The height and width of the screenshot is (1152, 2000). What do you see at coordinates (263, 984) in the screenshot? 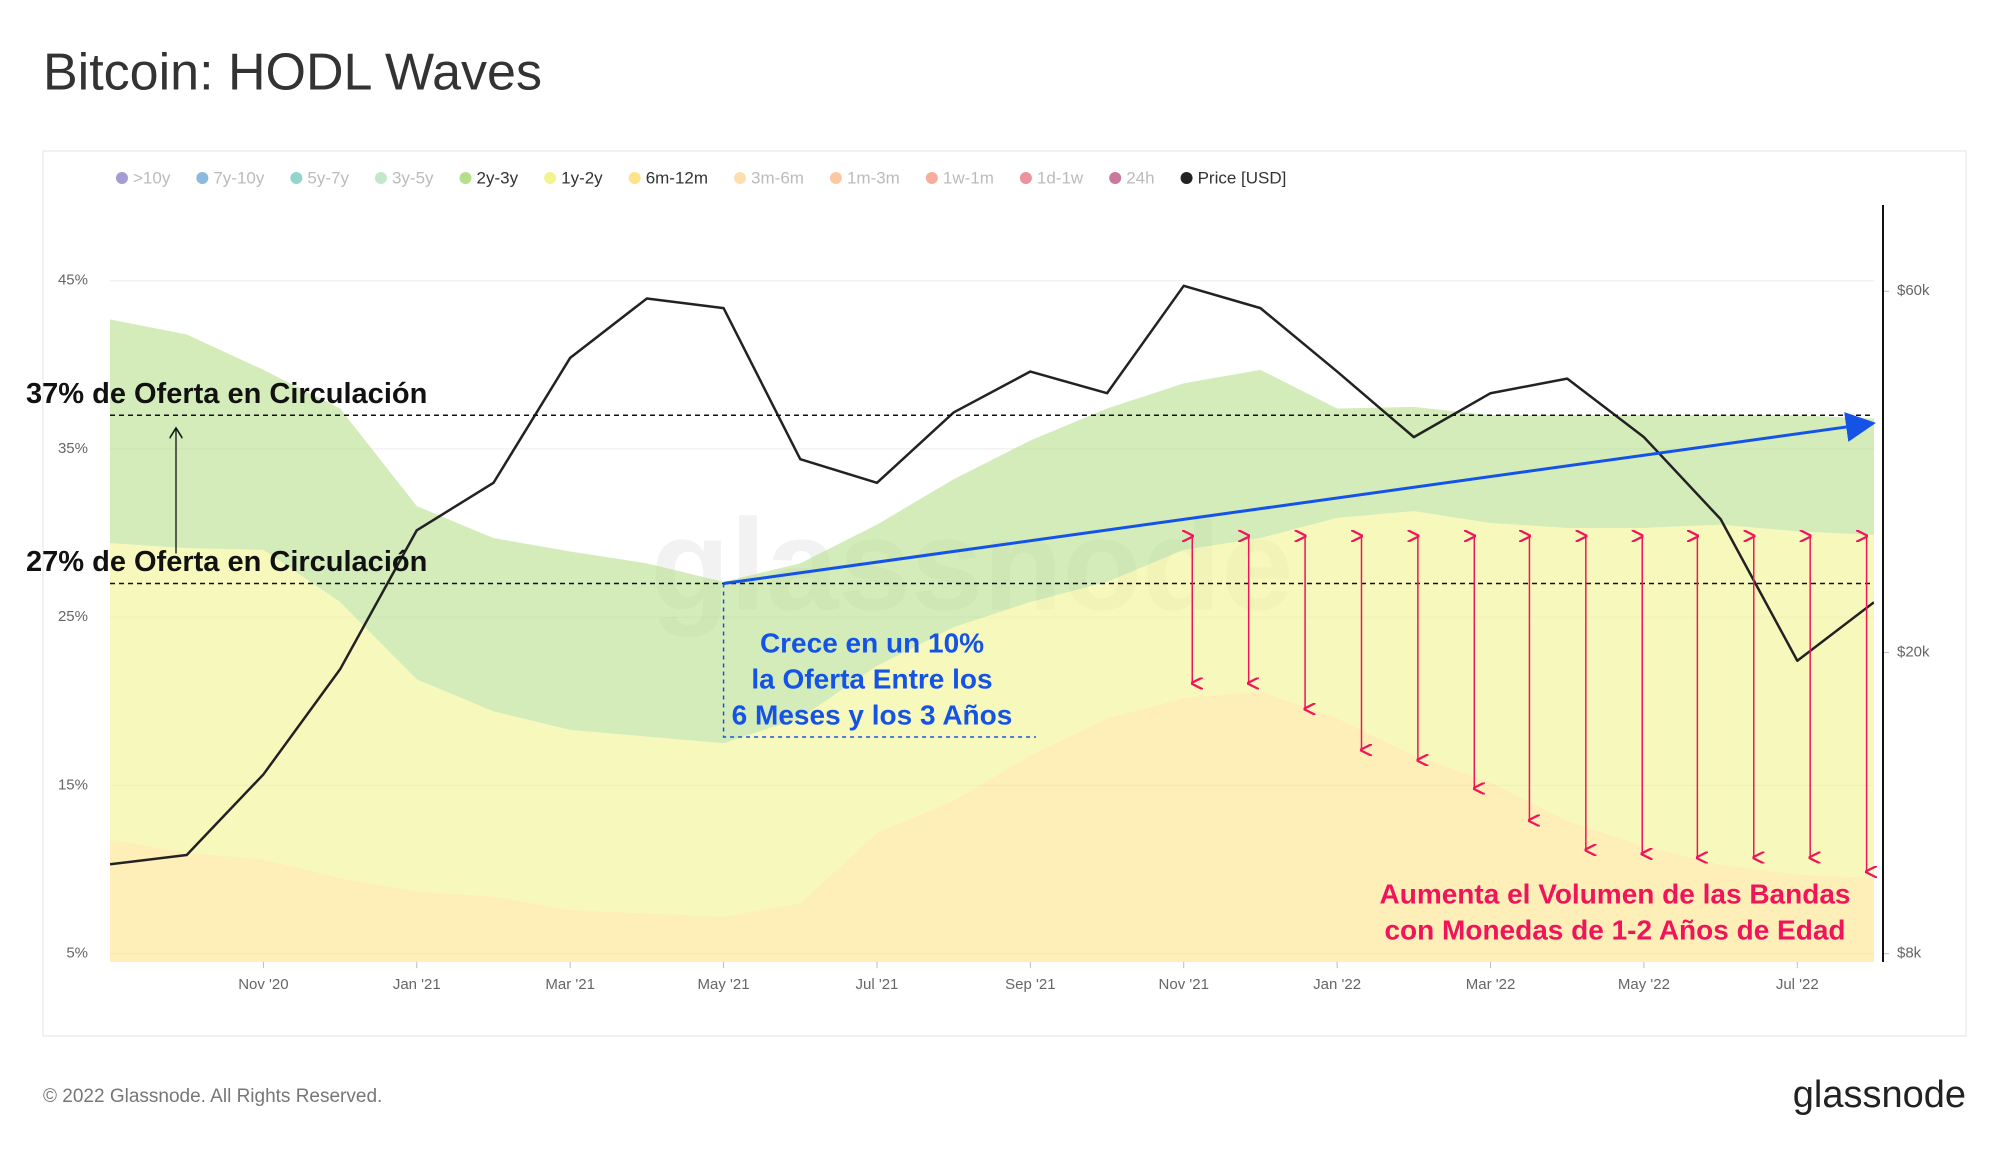
I see `x-tick-label: Nov '20` at bounding box center [263, 984].